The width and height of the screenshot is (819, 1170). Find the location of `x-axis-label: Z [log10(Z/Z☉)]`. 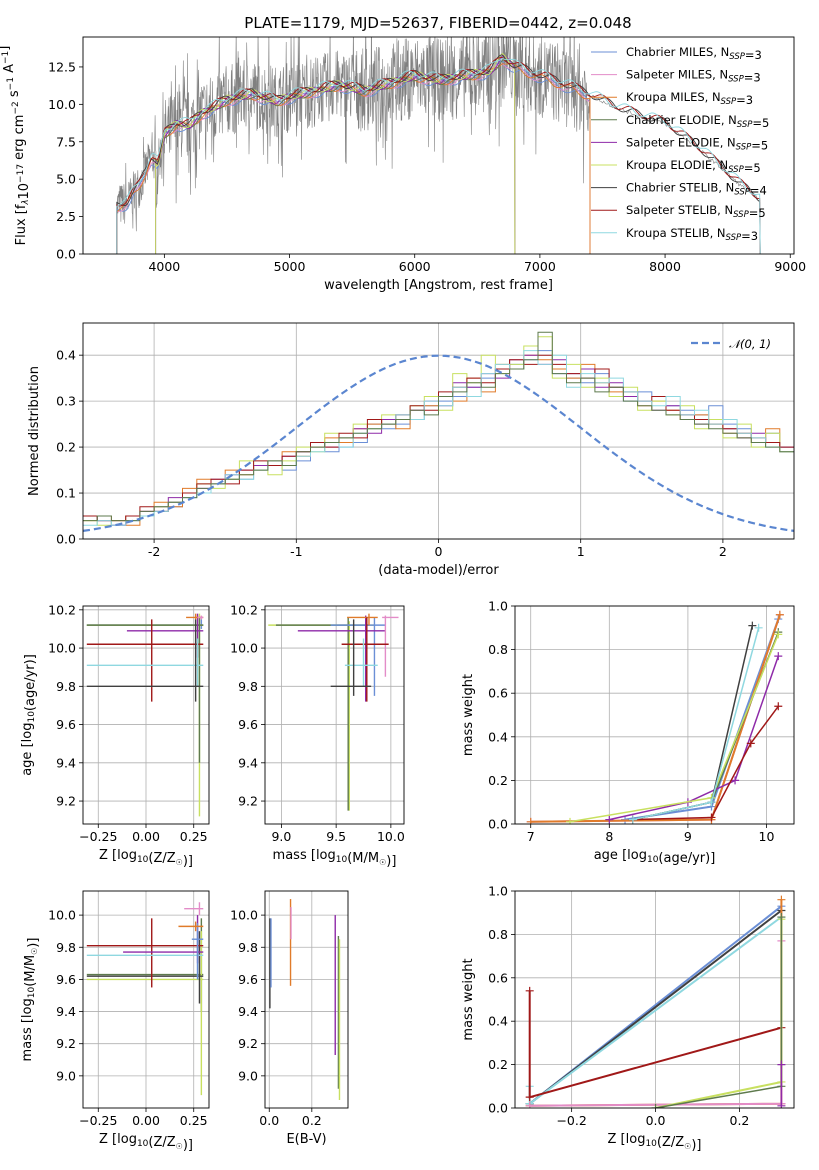

x-axis-label: Z [log10(Z/Z☉)] is located at coordinates (655, 1142).